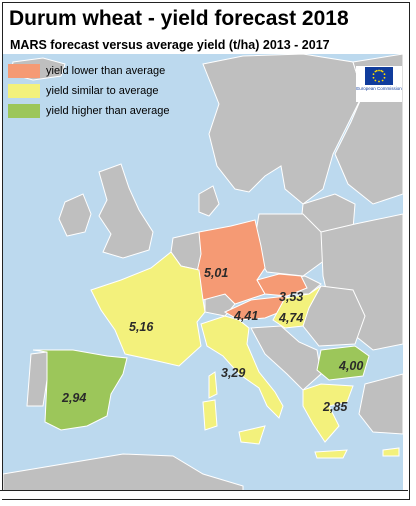 The height and width of the screenshot is (506, 416). I want to click on germany, so click(231, 262).